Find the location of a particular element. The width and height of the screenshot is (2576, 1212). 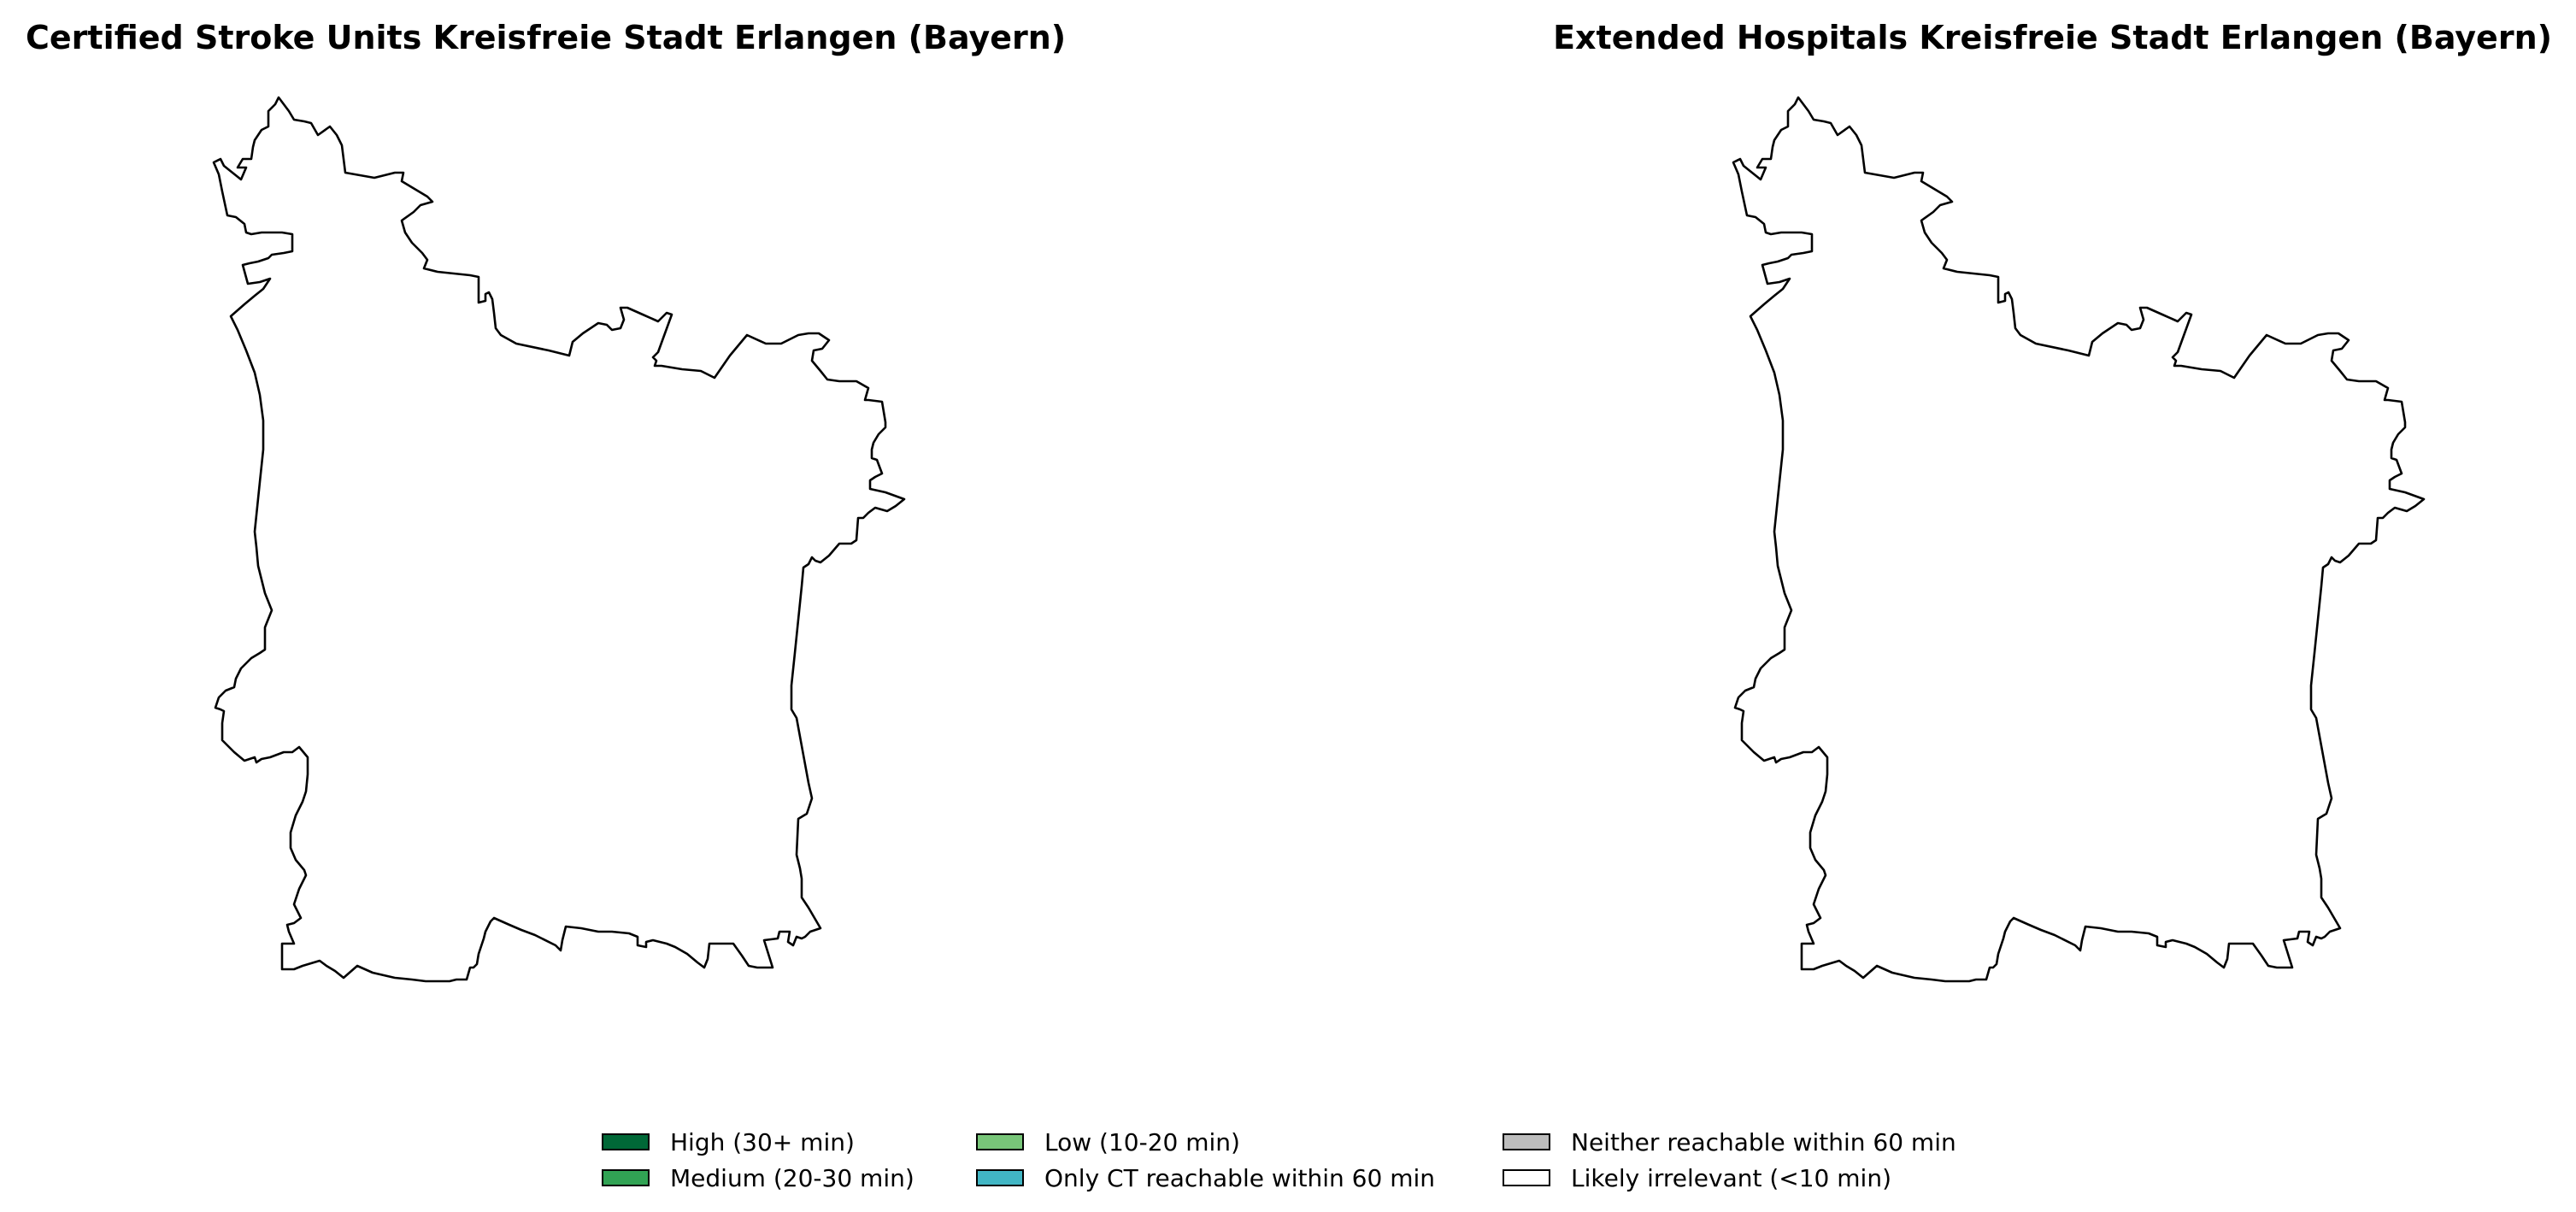

legend-label-only-ct: Only CT reachable within 60 min is located at coordinates (1240, 1177).